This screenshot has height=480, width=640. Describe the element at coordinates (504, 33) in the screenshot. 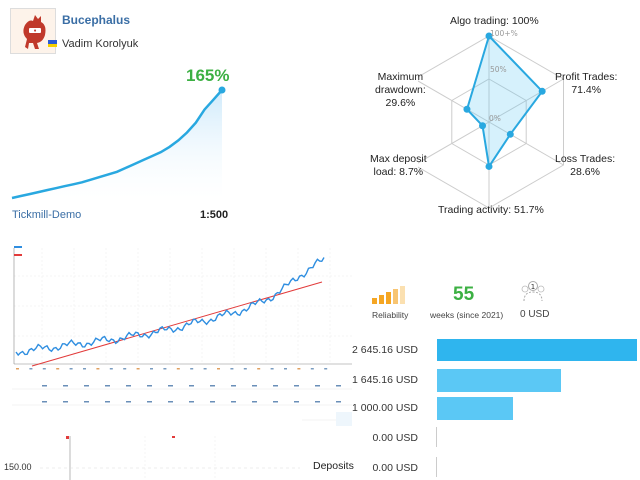

I see `radar-scale-max: 100+%` at that location.